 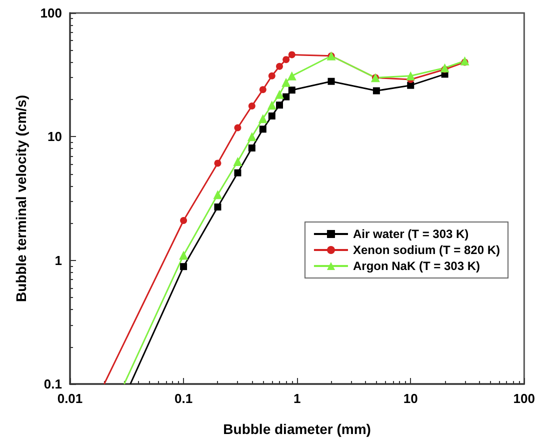 I want to click on y-tick-label: 100, so click(x=51, y=13).